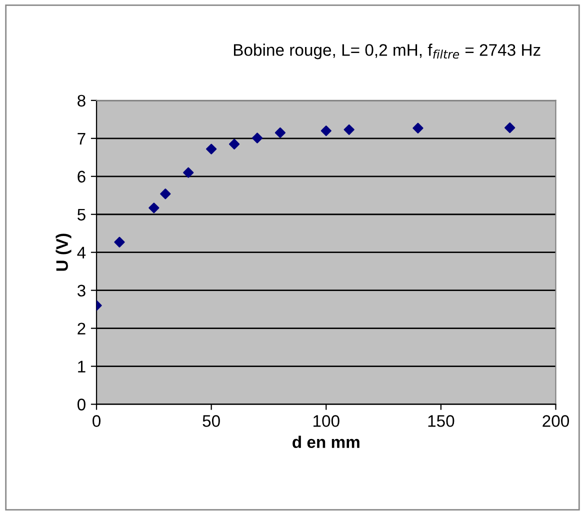 The image size is (585, 515). Describe the element at coordinates (82, 214) in the screenshot. I see `y-tick-label: 5` at that location.